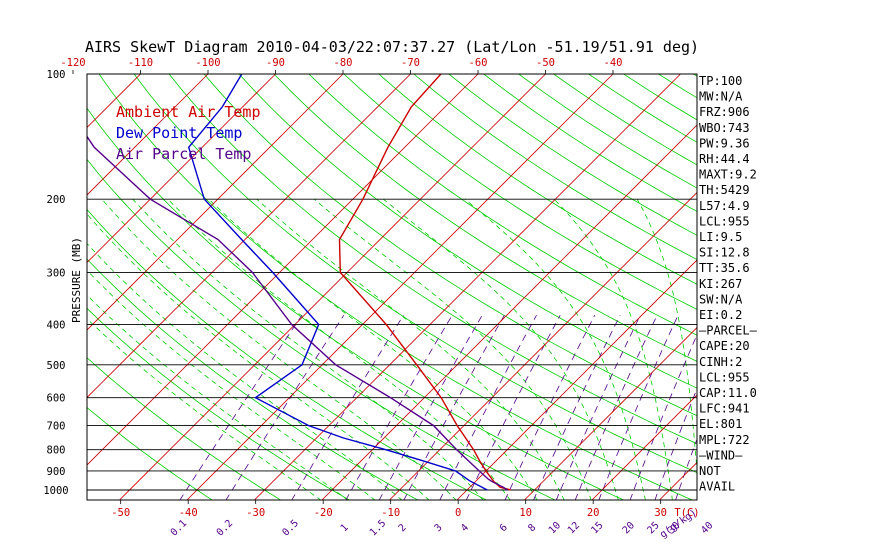  What do you see at coordinates (225, 528) in the screenshot?
I see `mixing-ratio-tick-label: 0.2` at bounding box center [225, 528].